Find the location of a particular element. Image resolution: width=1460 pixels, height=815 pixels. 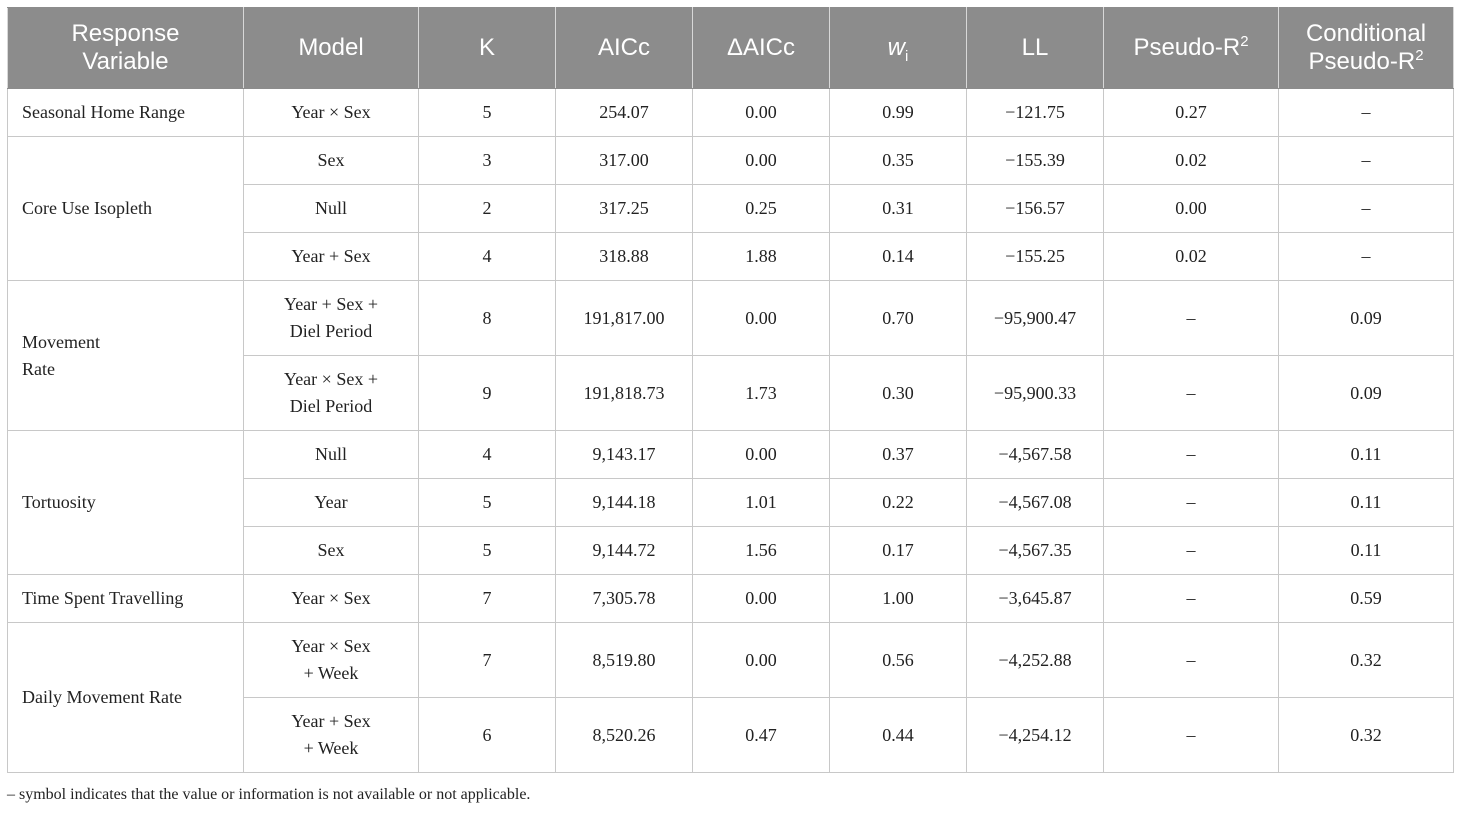

delta-aicc-cell: 1.88 is located at coordinates (761, 256).